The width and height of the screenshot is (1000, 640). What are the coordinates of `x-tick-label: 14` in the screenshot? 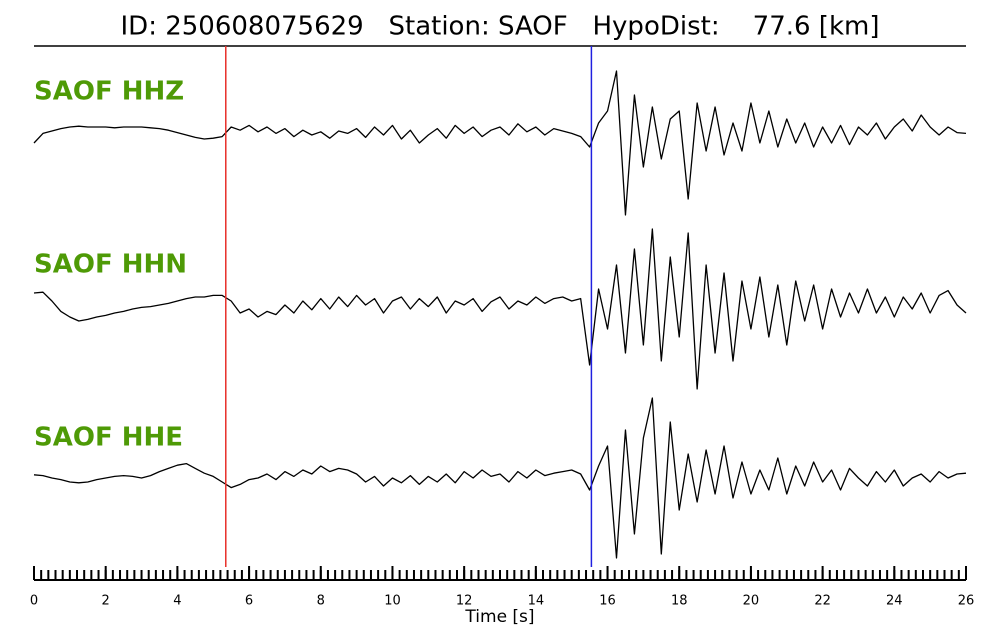 It's located at (536, 601).